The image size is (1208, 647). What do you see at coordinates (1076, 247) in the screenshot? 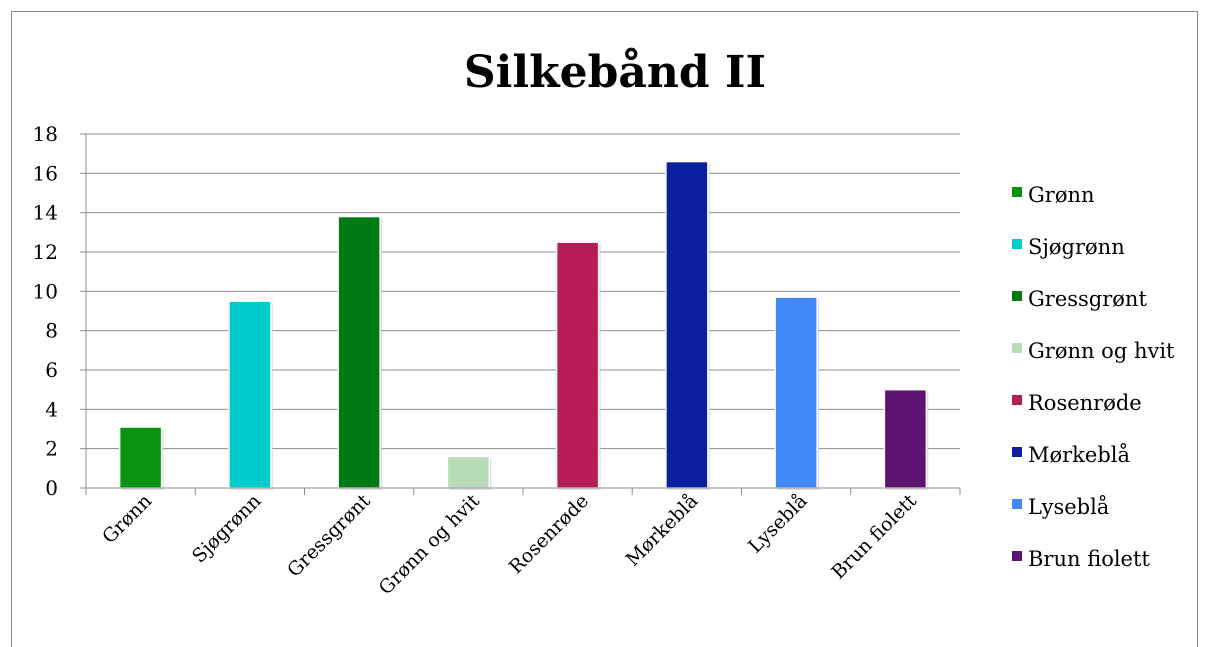
I see `legend-label: Sjøgrønn` at bounding box center [1076, 247].